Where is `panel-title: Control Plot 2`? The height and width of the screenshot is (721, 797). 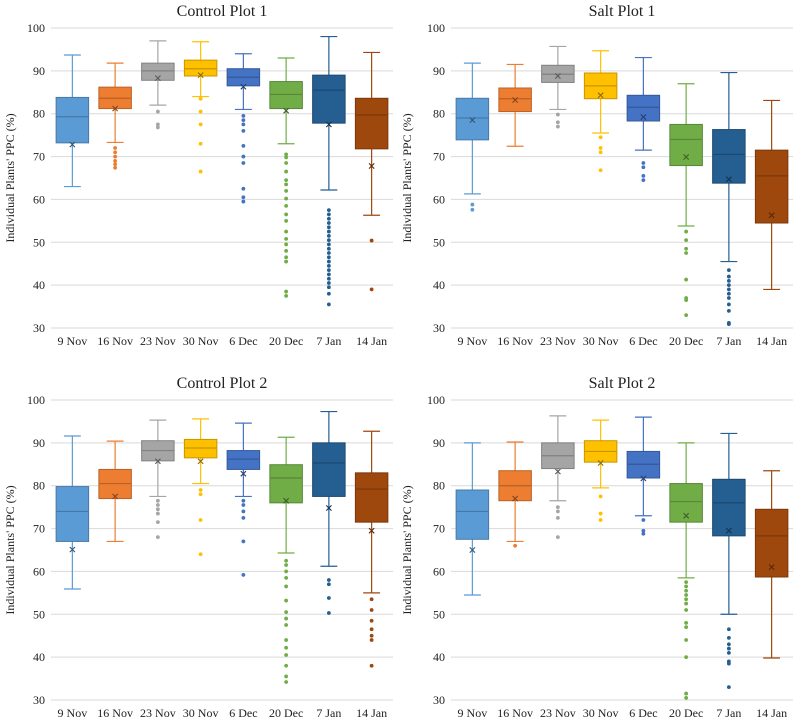 panel-title: Control Plot 2 is located at coordinates (222, 383).